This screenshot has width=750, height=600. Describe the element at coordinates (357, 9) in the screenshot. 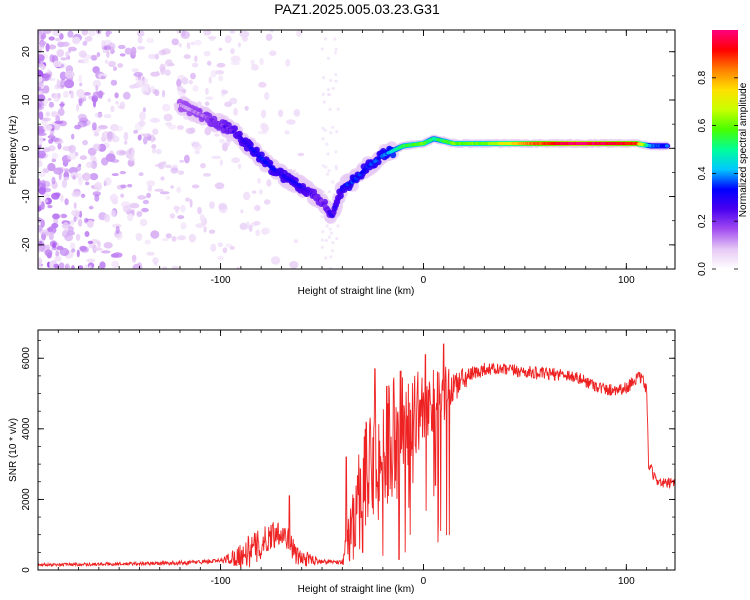

I see `figure-title: PAZ1.2025.005.03.23.G31` at that location.